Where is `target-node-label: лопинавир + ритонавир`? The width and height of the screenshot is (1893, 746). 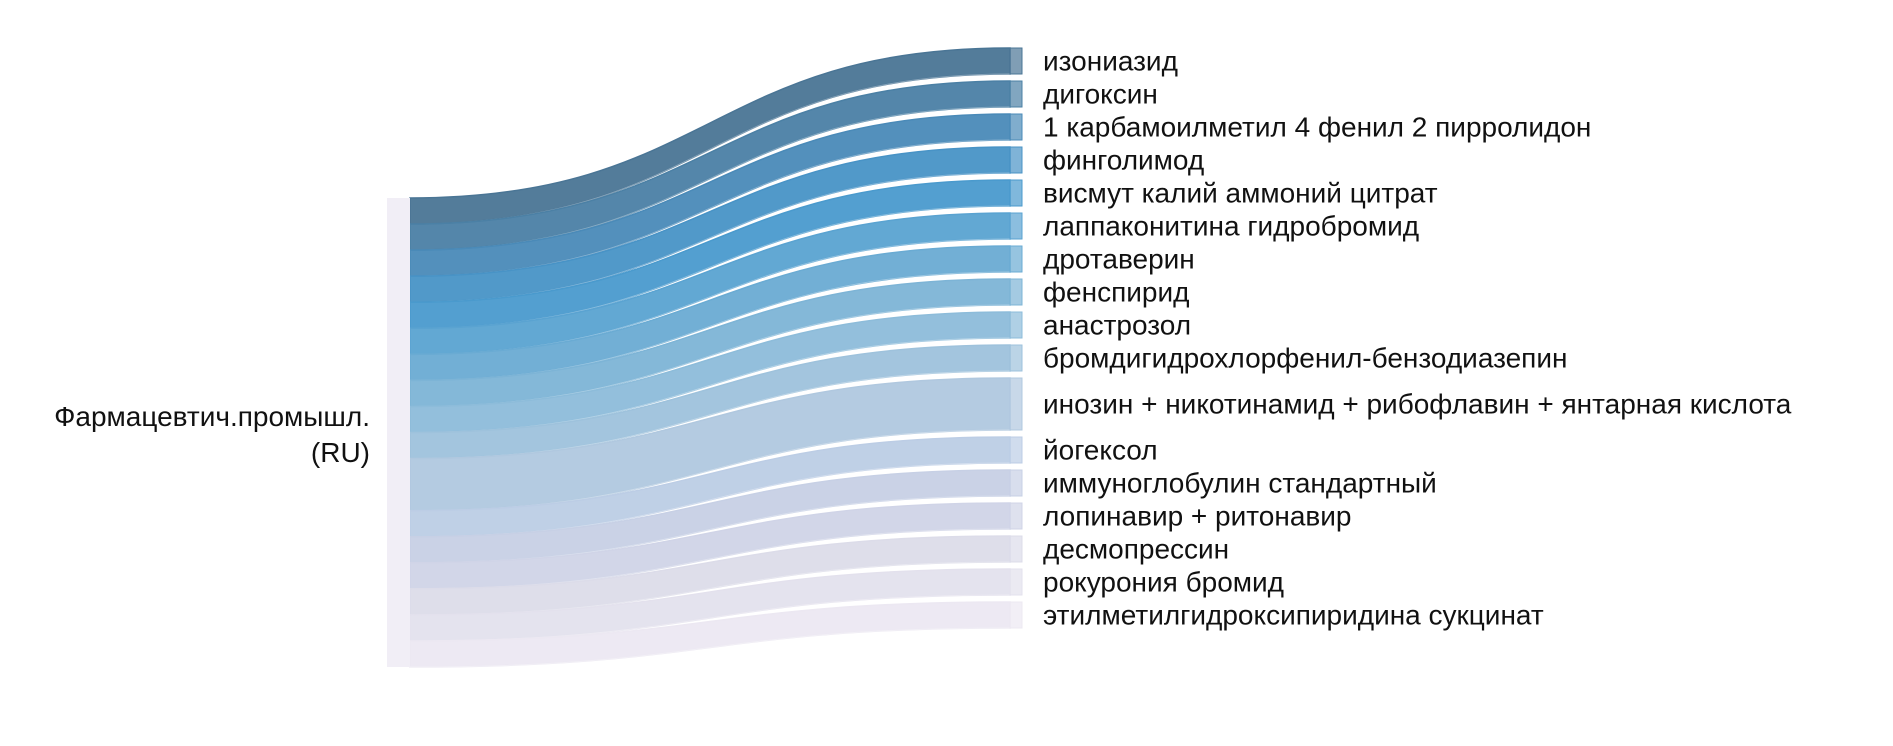
target-node-label: лопинавир + ритонавир is located at coordinates (1197, 516).